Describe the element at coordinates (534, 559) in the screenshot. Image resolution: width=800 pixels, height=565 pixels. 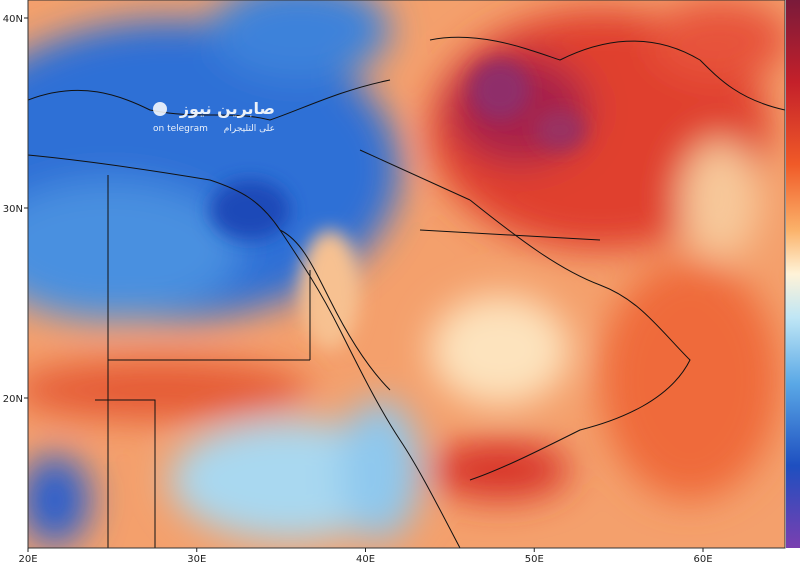
I see `lon-label: 50E` at that location.